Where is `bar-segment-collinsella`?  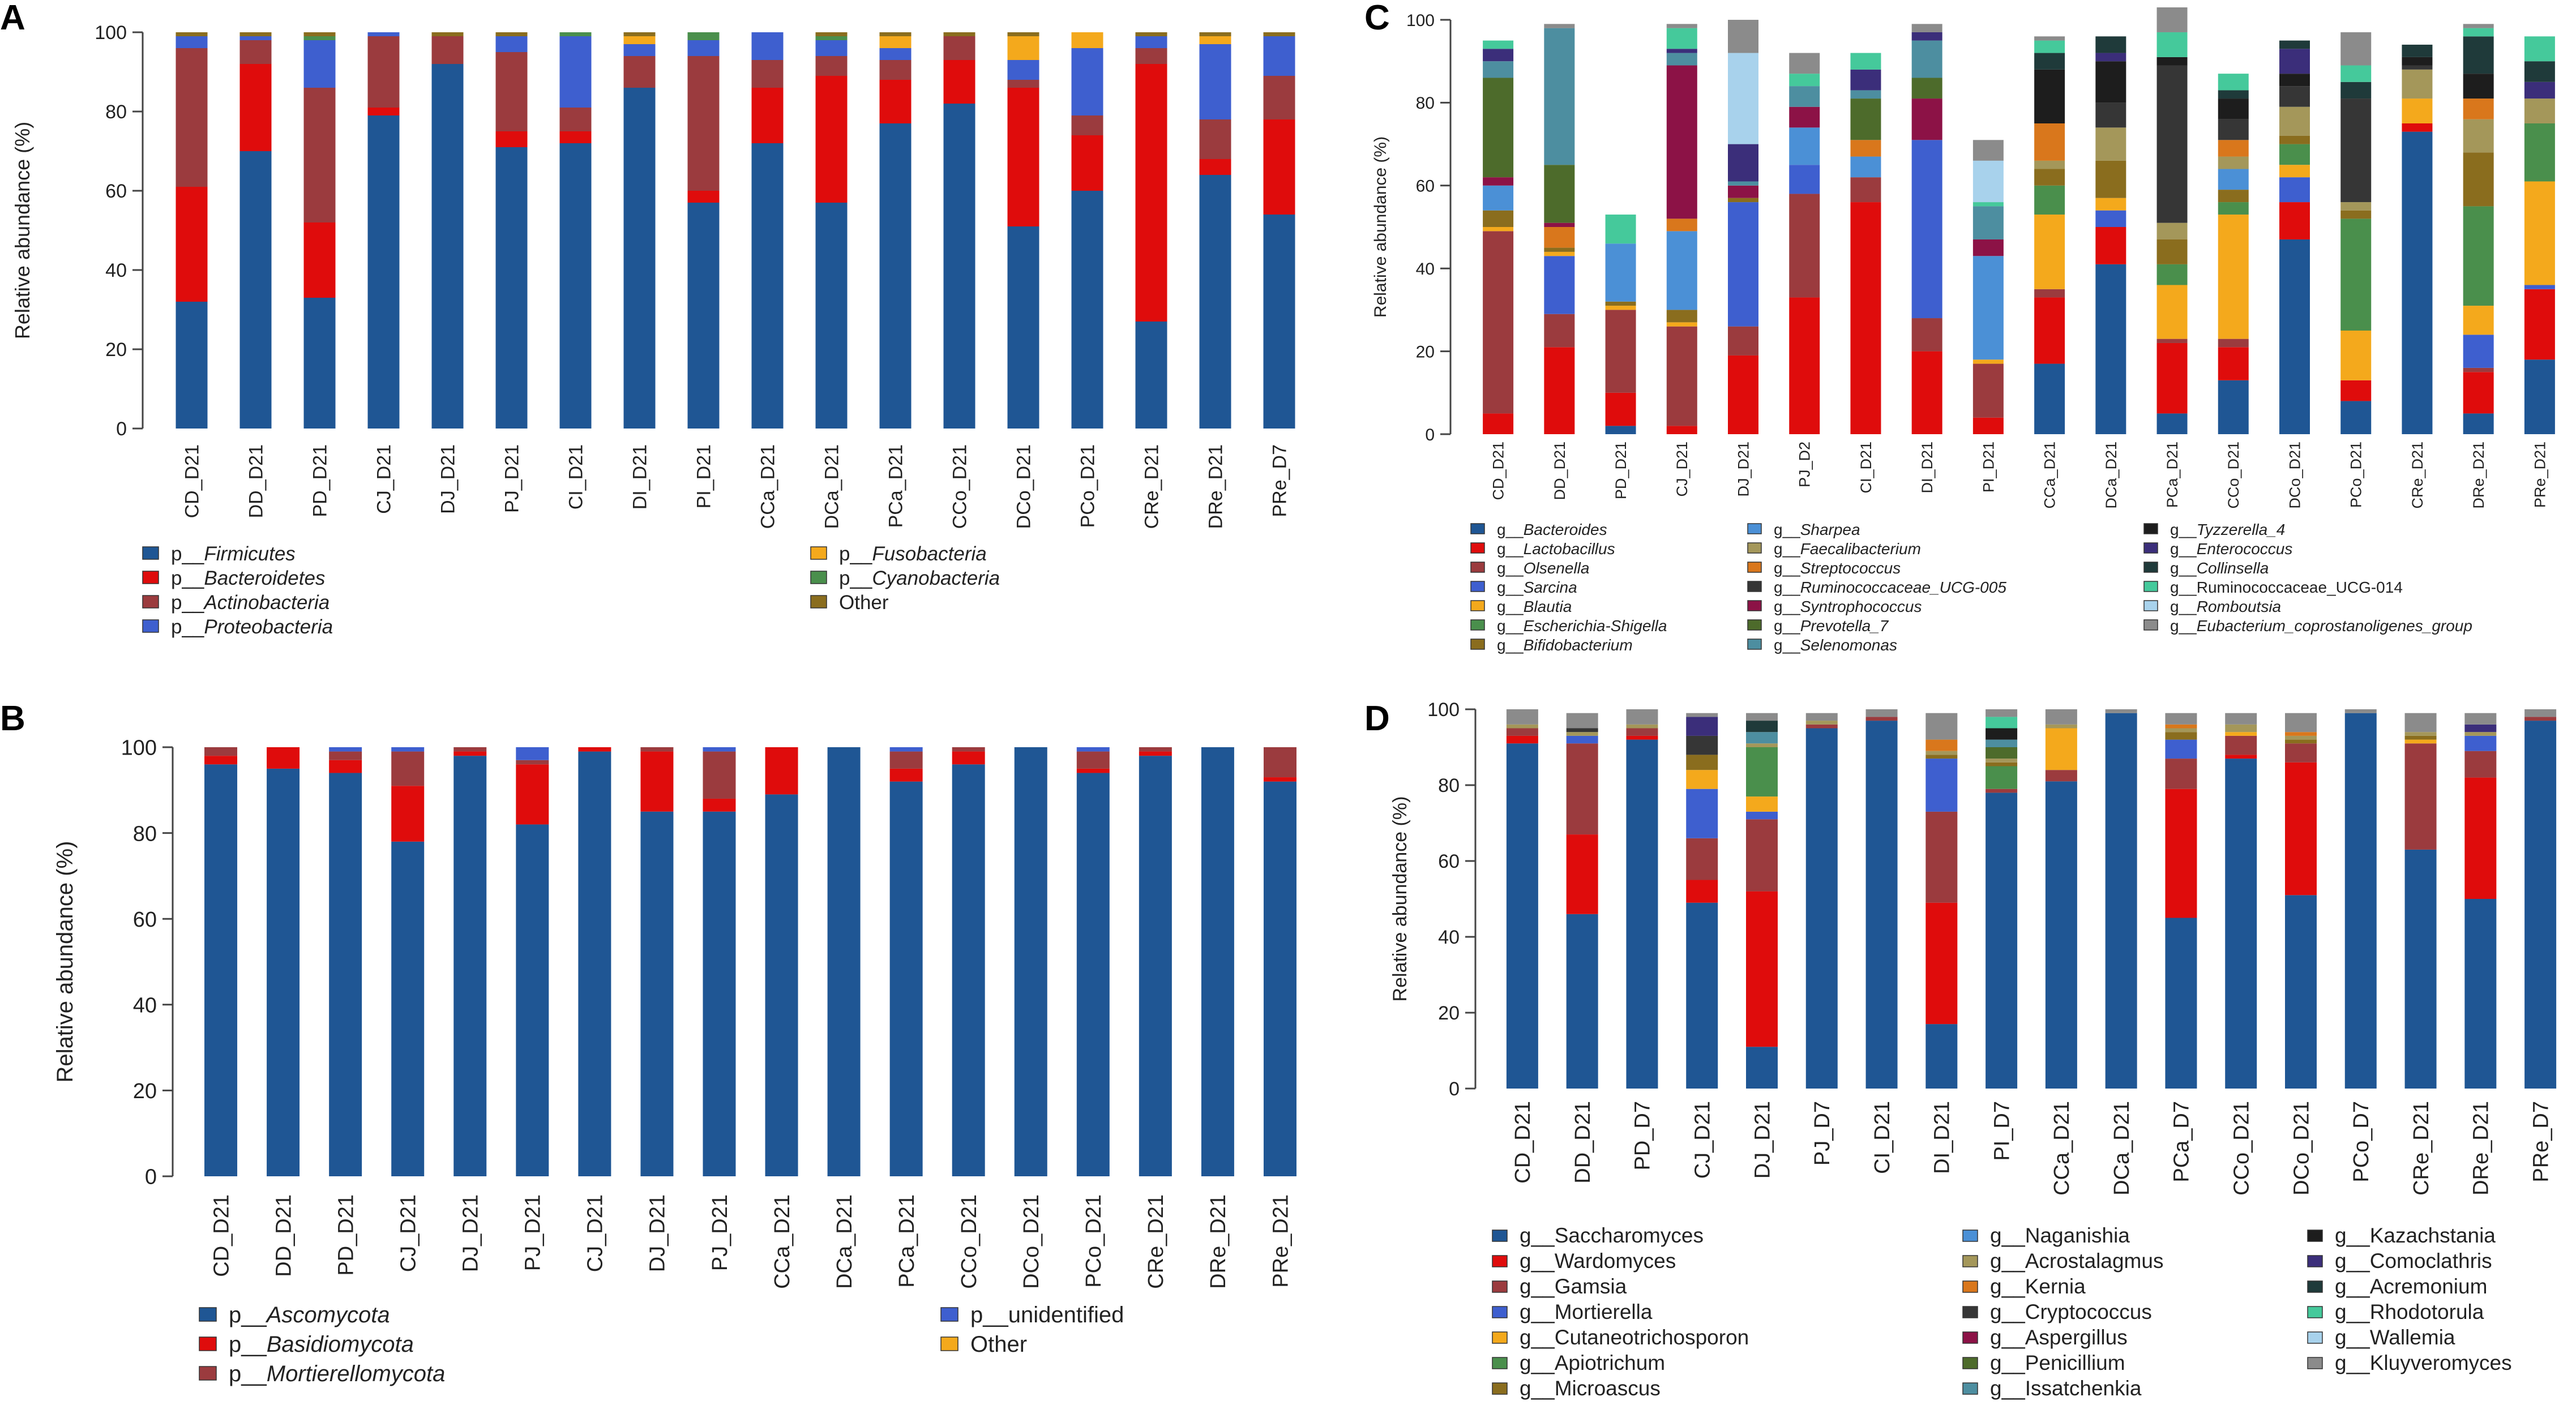 bar-segment-collinsella is located at coordinates (2049, 61).